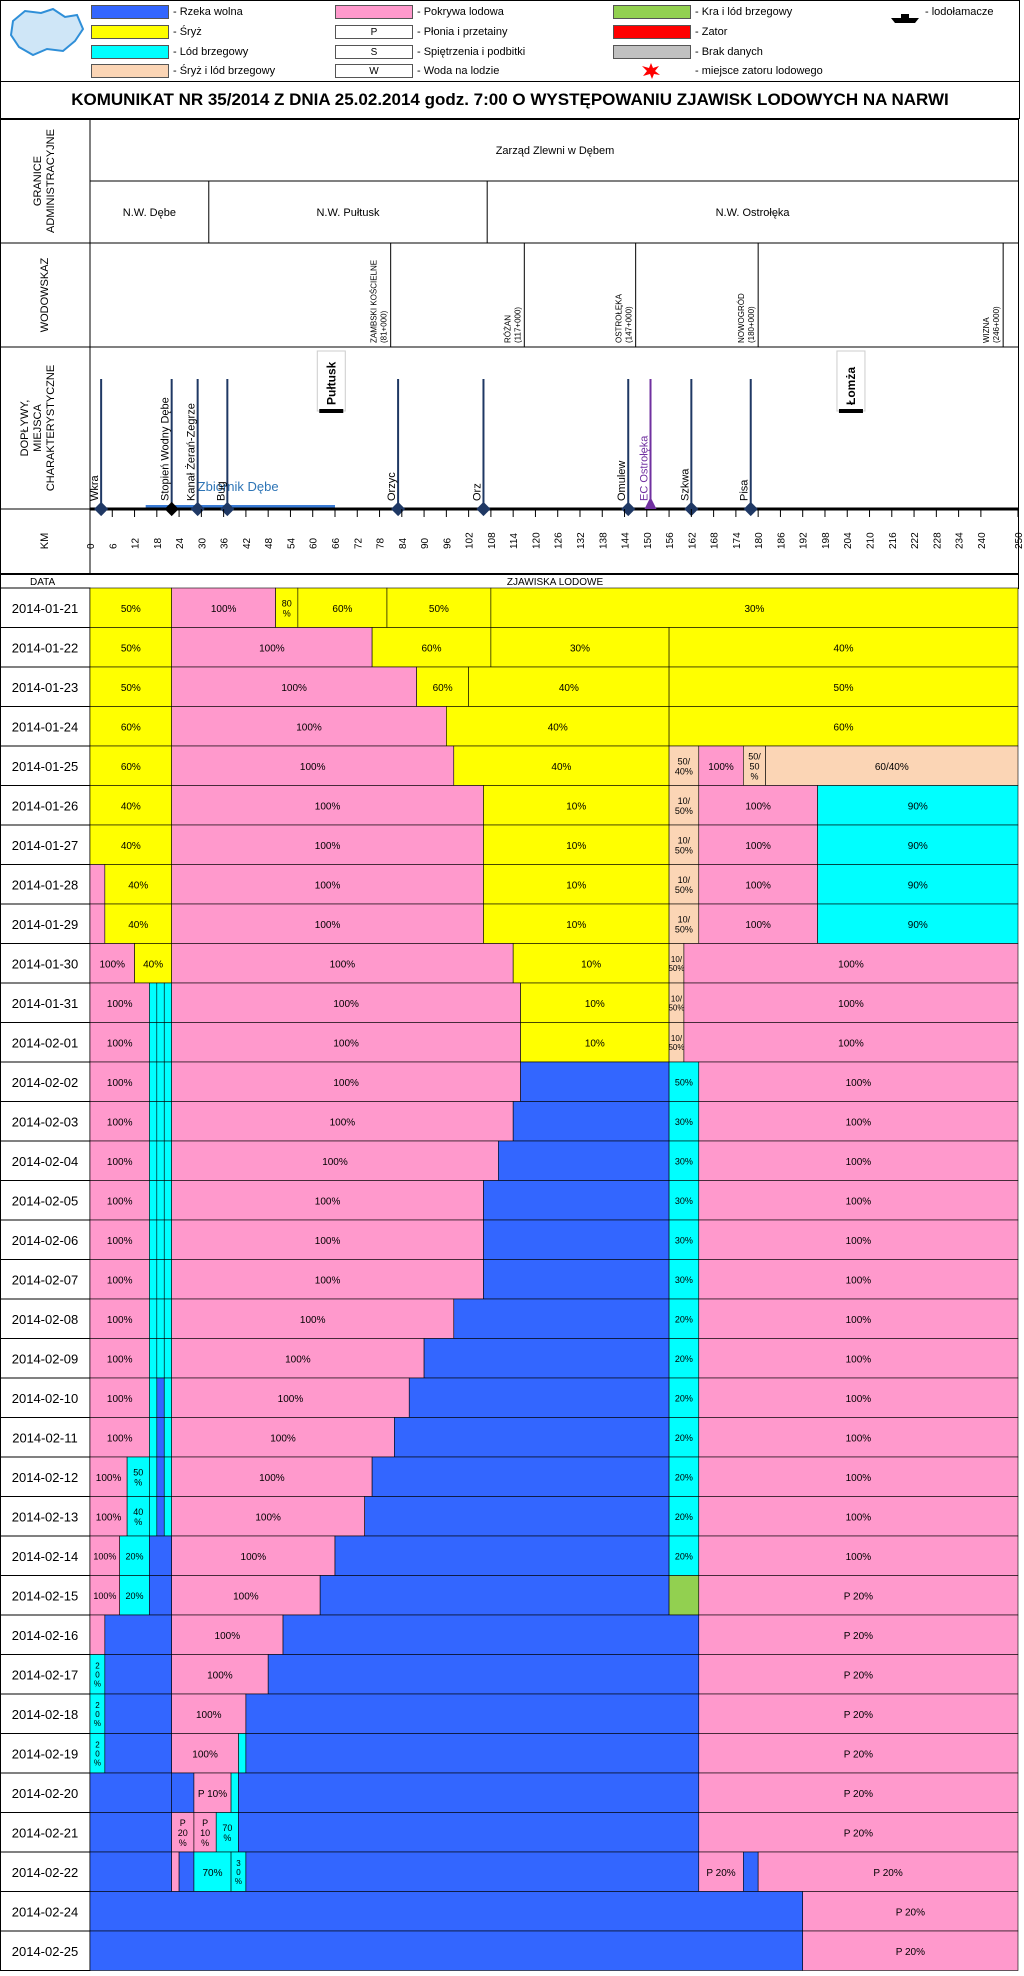  Describe the element at coordinates (374, 301) in the screenshot. I see `gauge-name: ZAMBSKI KOŚCIELNE` at that location.